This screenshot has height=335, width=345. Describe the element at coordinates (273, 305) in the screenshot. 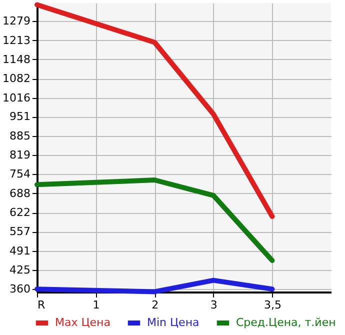

I see `x-tick-label: 3,5` at that location.